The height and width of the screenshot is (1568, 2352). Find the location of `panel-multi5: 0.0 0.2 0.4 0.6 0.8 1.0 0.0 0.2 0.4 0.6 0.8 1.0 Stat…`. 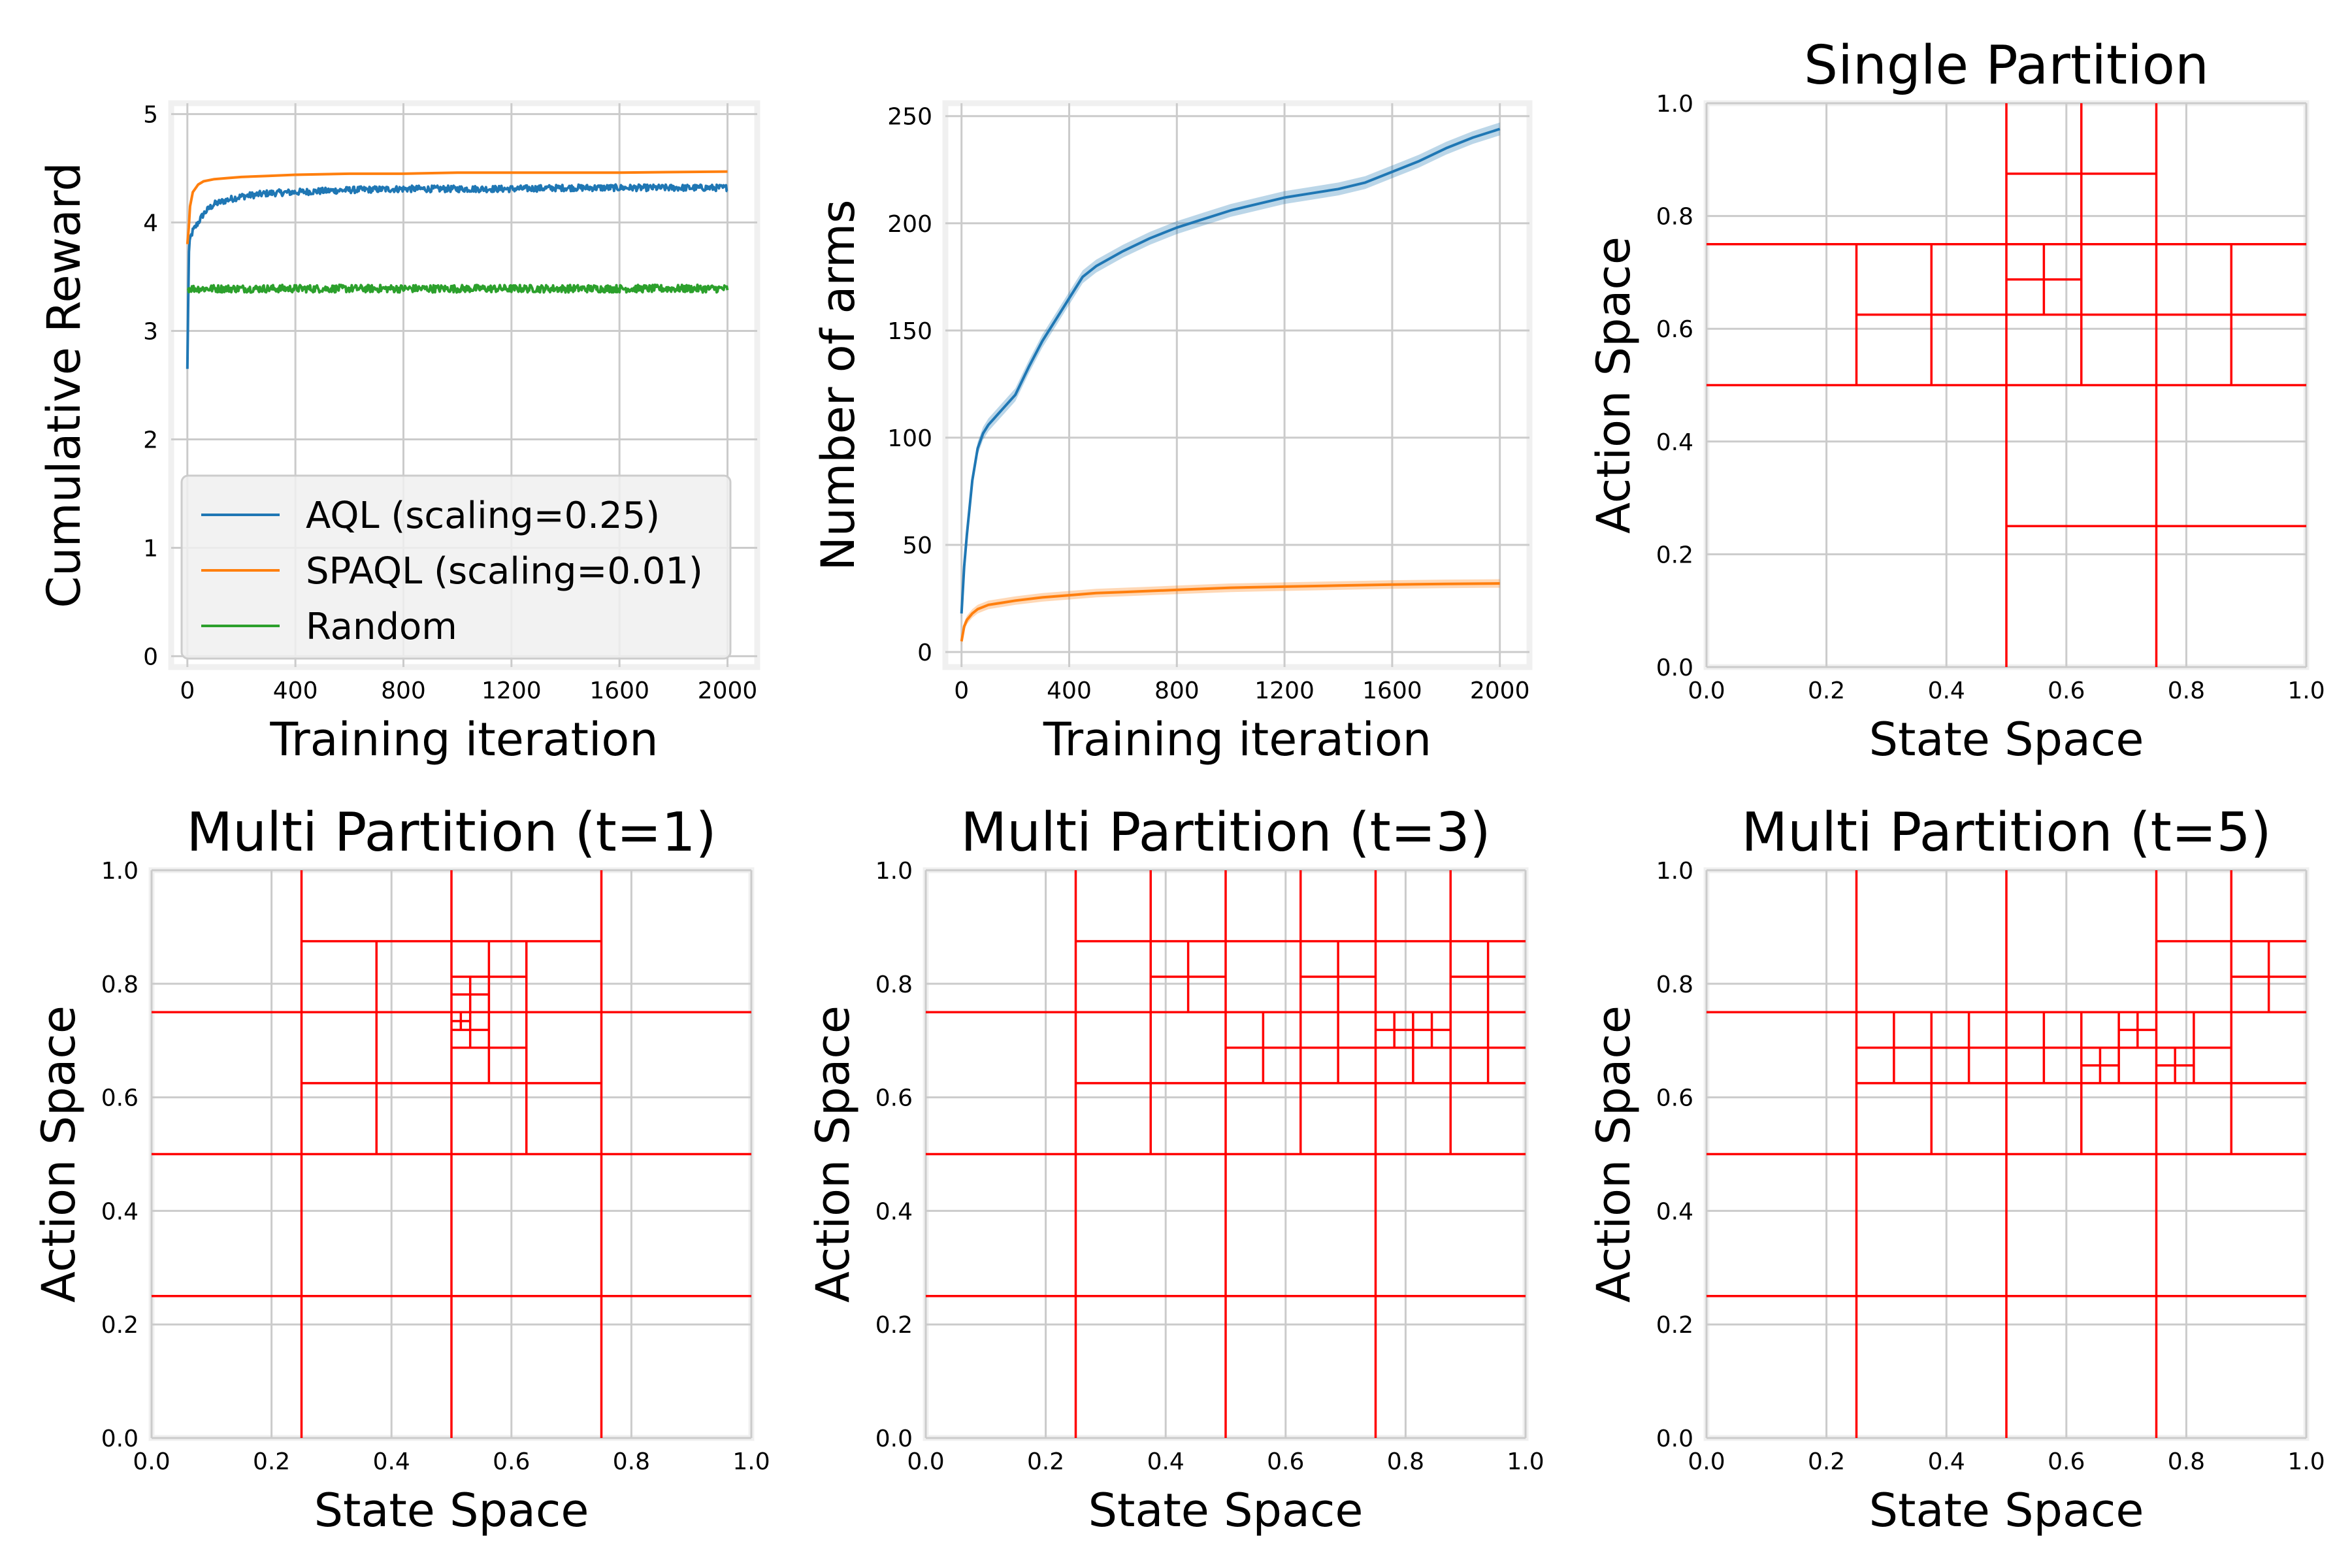

panel-multi5: 0.0 0.2 0.4 0.6 0.8 1.0 0.0 0.2 0.4 0.6 0.8 1.0 Stat… is located at coordinates (1956, 1169).